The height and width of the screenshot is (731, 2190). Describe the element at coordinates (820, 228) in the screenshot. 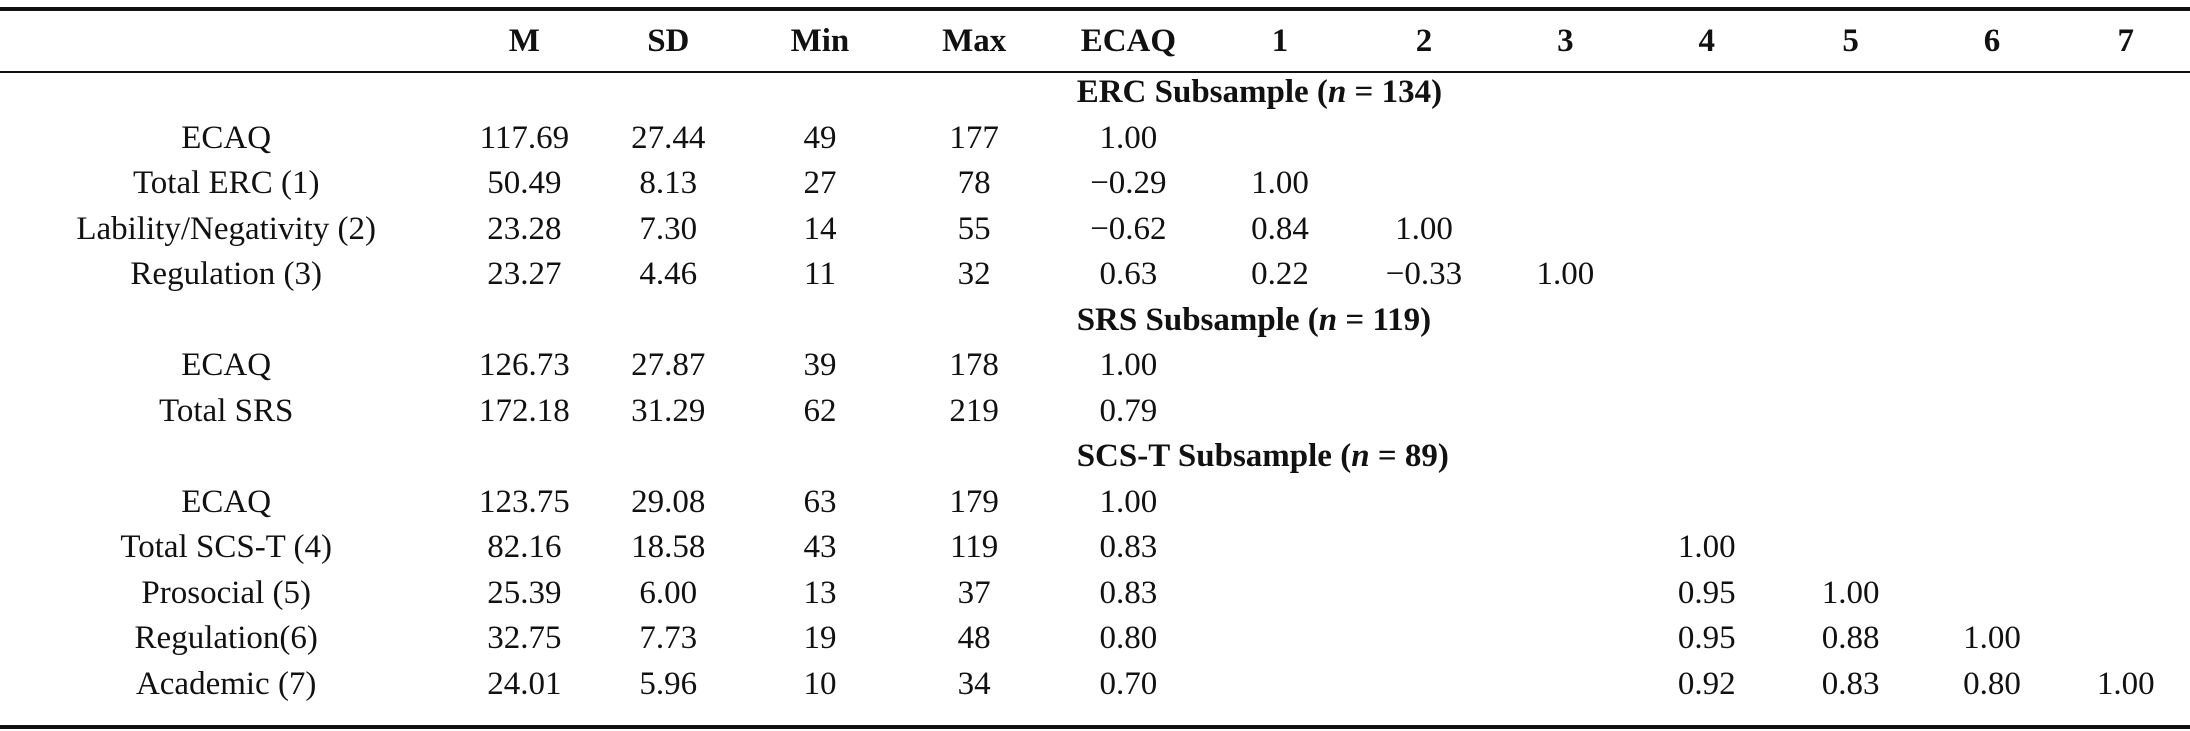

I see `table-cell: 14` at that location.